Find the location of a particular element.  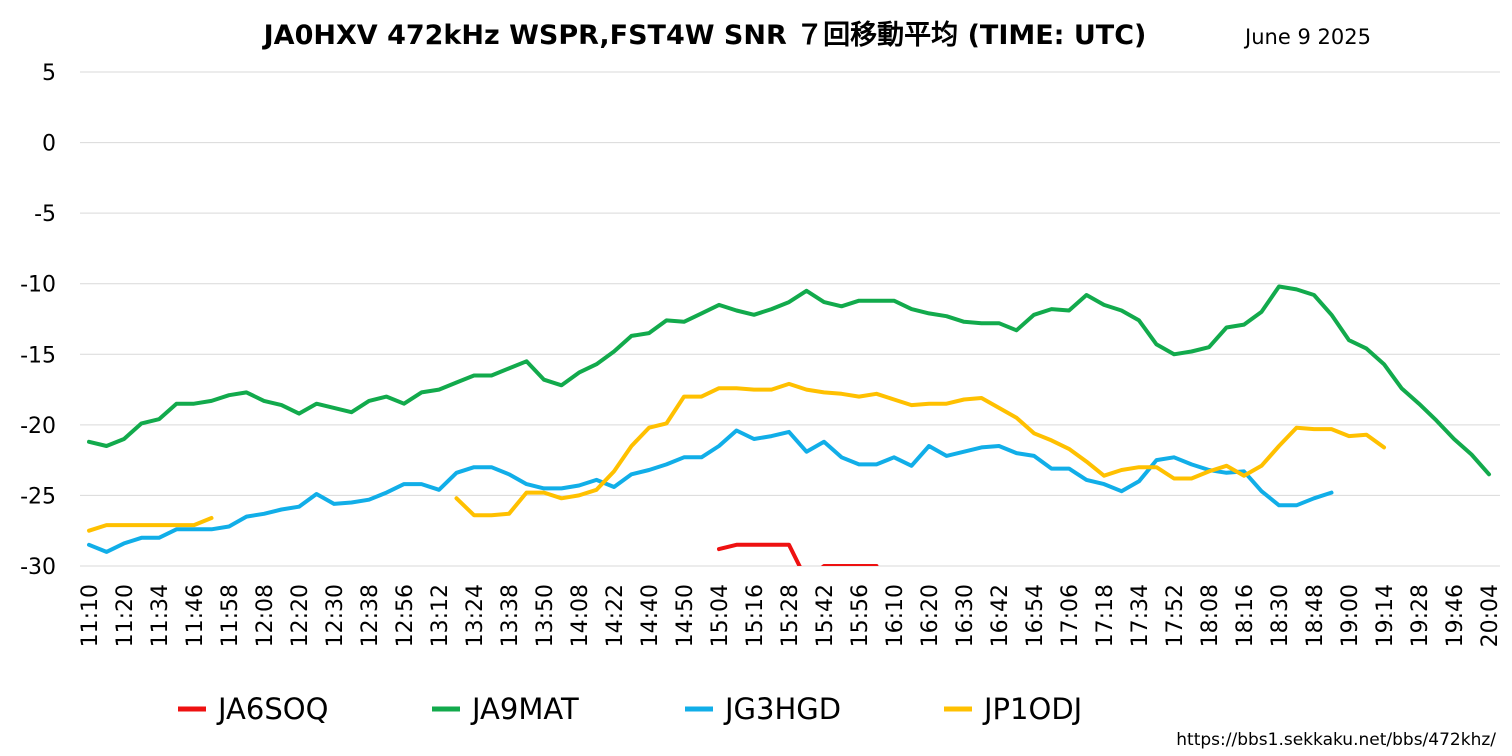

source-url: https://bbs1.sekkaku.net/bbs/472khz/ is located at coordinates (1336, 740).